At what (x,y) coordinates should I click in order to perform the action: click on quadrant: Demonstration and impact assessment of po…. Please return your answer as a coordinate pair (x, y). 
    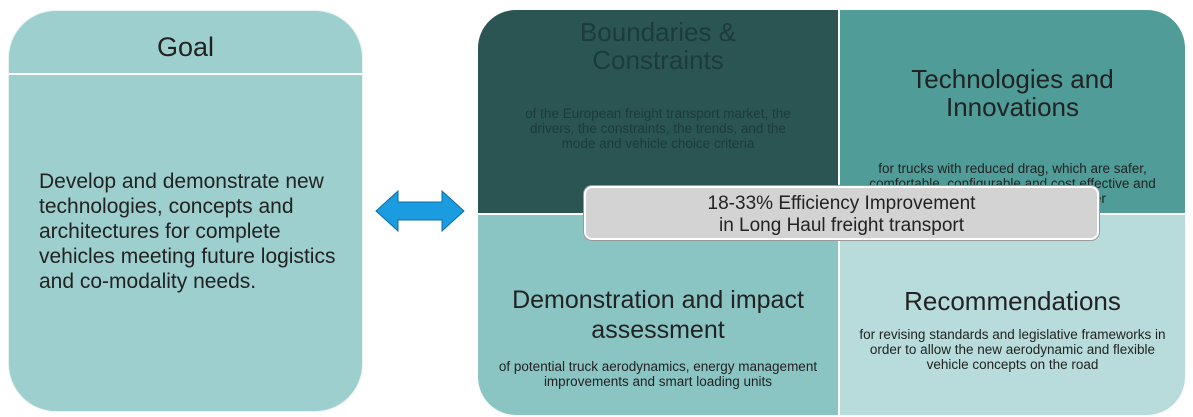
    Looking at the image, I should click on (658, 315).